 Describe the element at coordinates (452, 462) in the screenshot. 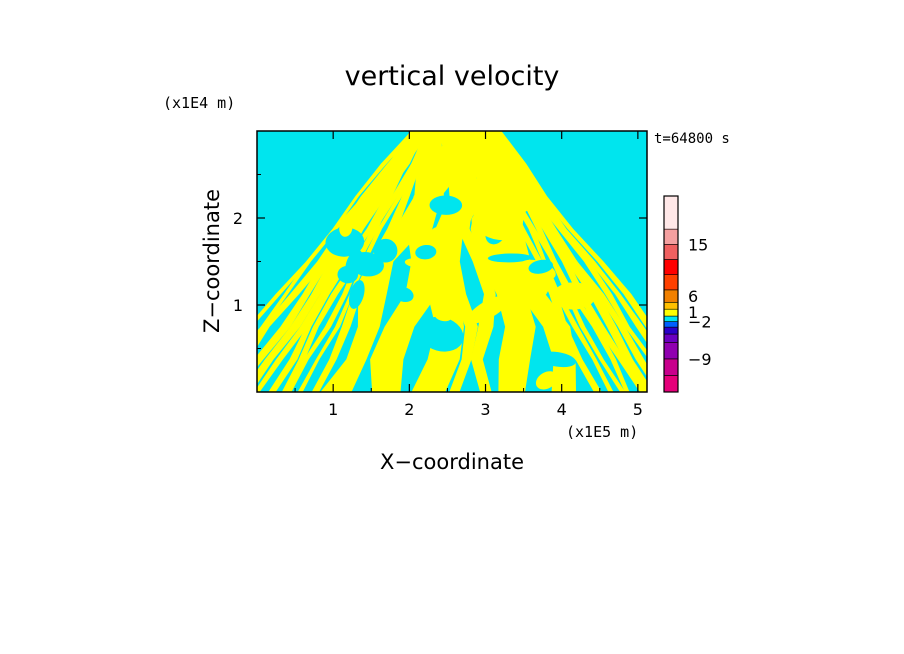

I see `x-axis-label: X−coordinate` at that location.